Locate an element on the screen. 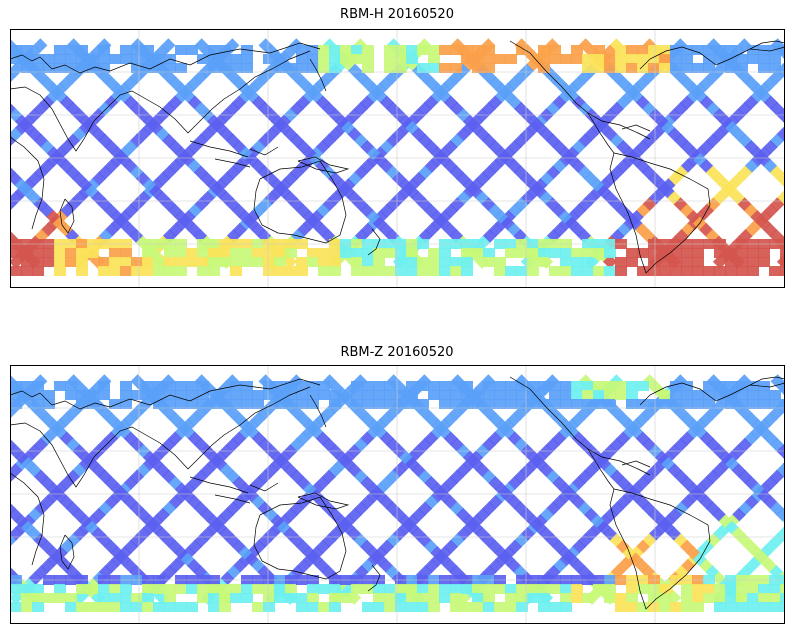  panel-title-rbm-h: RBM-H 20160520 is located at coordinates (397, 14).